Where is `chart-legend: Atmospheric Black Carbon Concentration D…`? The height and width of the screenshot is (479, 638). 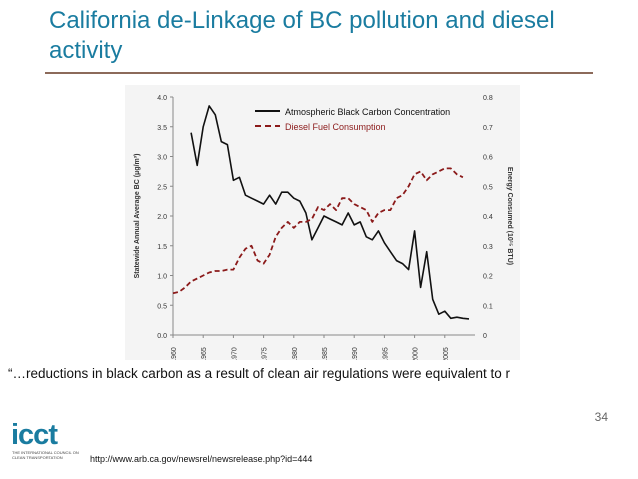 chart-legend: Atmospheric Black Carbon Concentration D… is located at coordinates (352, 119).